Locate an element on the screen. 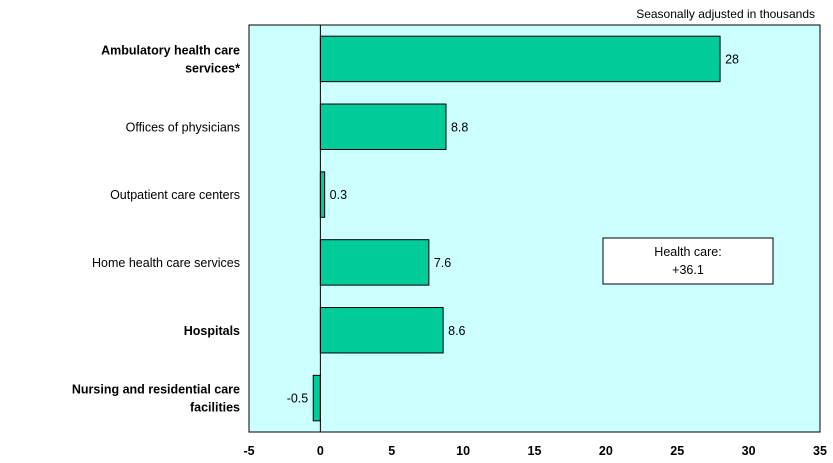  value-label-3: 7.6 is located at coordinates (442, 263).